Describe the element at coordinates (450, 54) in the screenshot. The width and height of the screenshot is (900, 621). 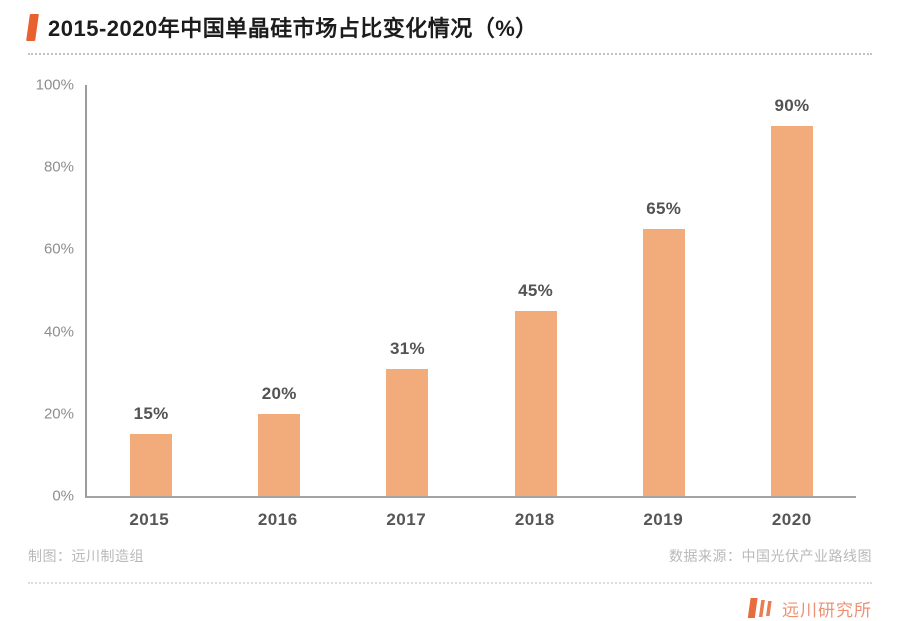
I see `title-divider` at that location.